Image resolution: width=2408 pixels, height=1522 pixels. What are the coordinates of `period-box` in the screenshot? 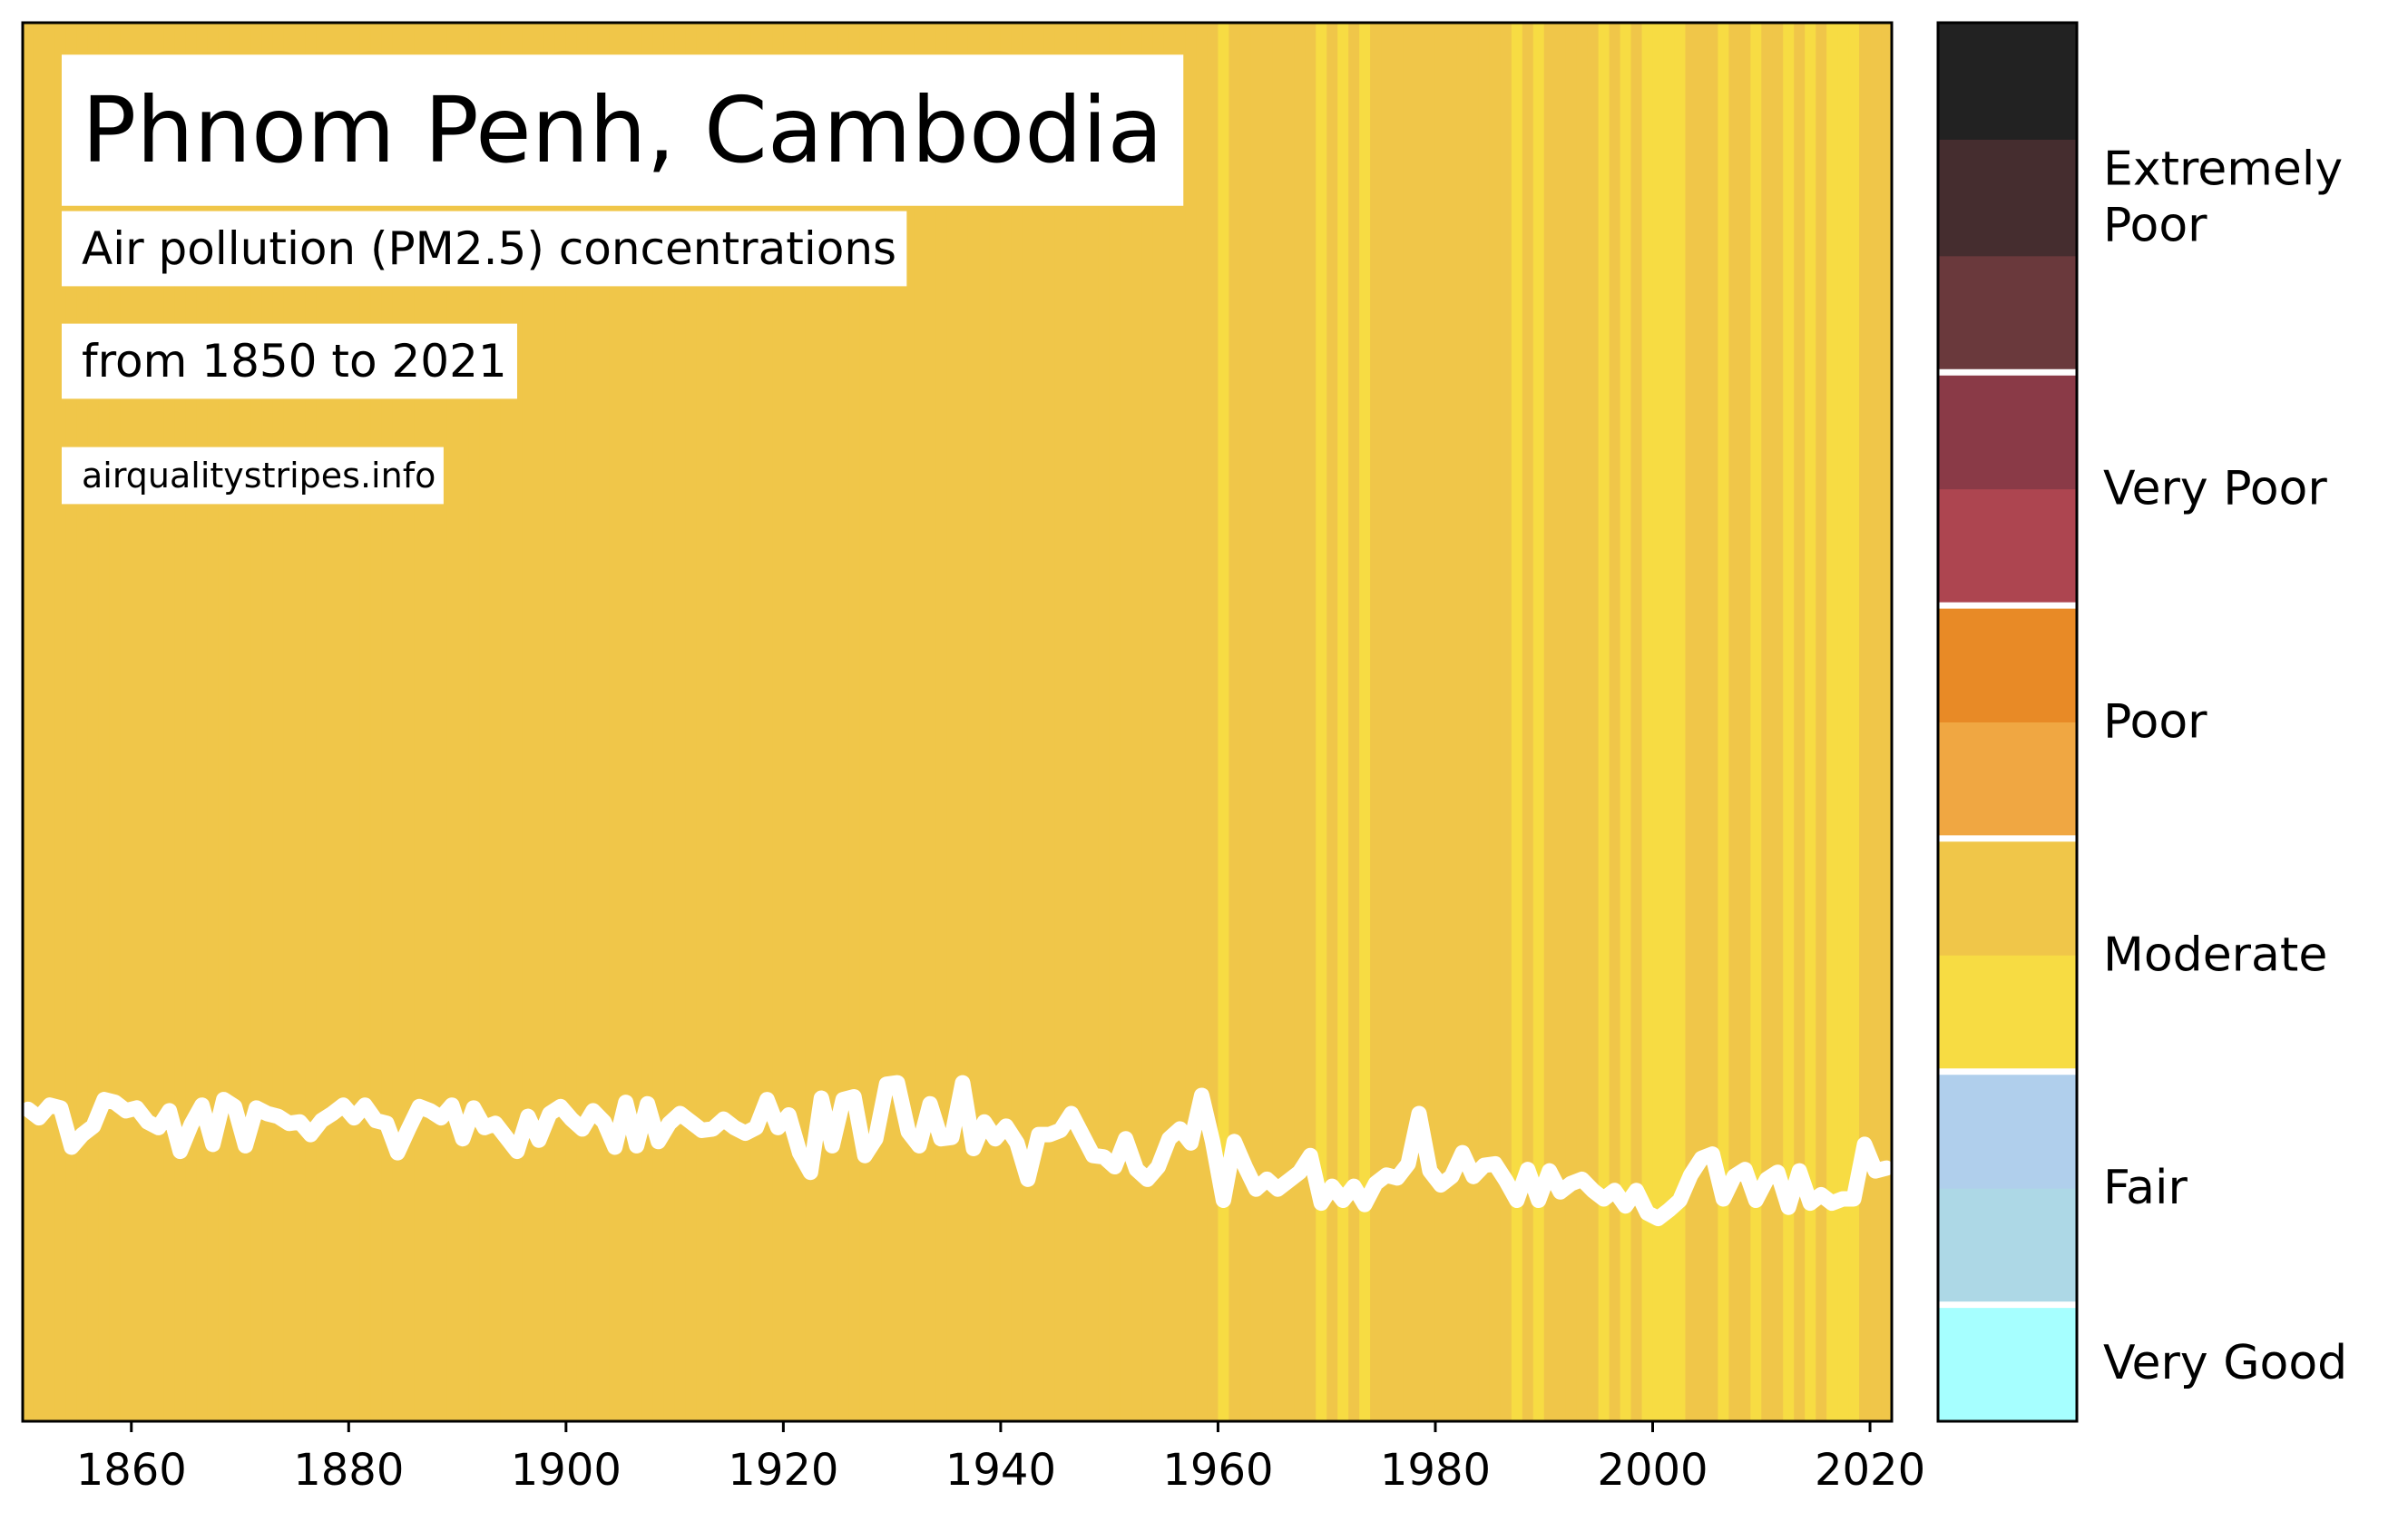 It's located at (289, 361).